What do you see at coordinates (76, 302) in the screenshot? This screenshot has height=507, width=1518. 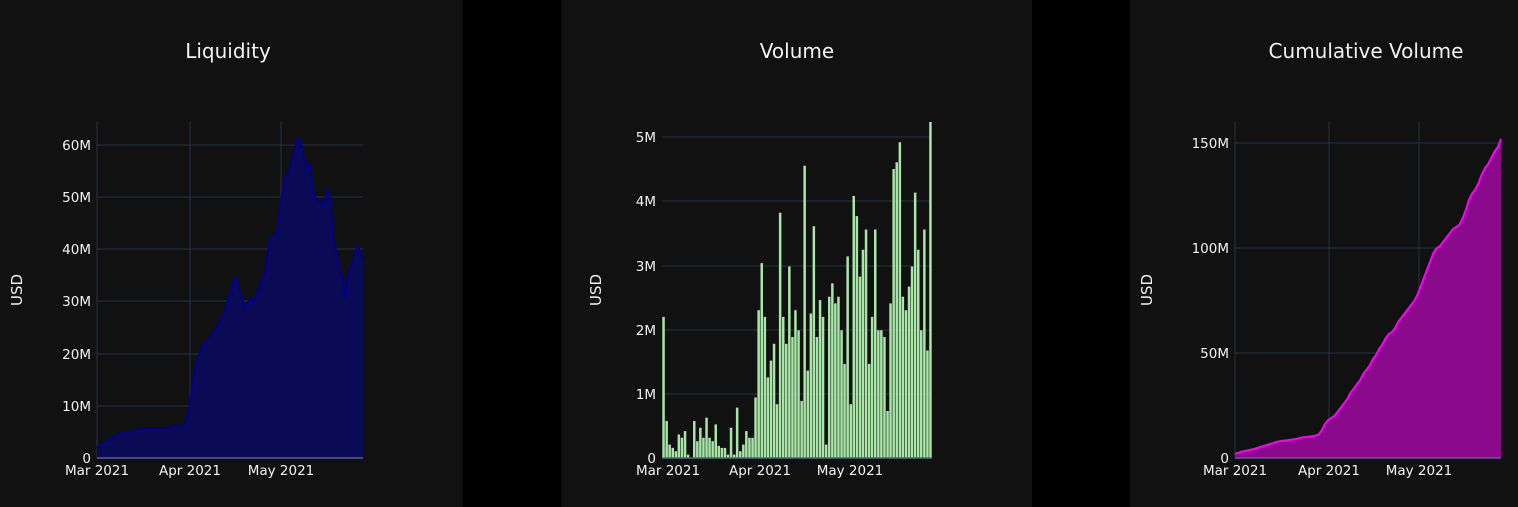 I see `y-tick-label: 30M` at bounding box center [76, 302].